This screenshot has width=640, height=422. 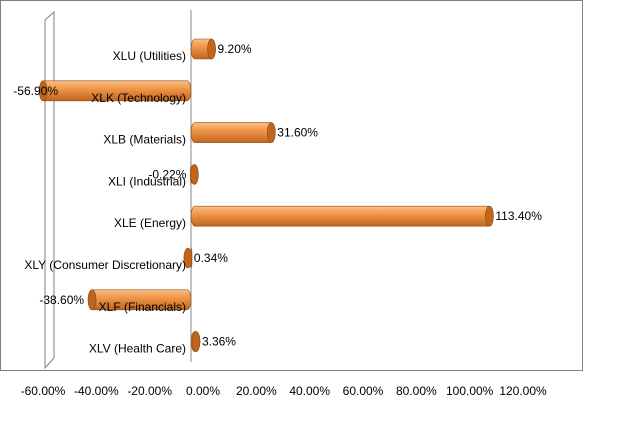 I want to click on category-label: XLK (Technology), so click(x=138, y=98).